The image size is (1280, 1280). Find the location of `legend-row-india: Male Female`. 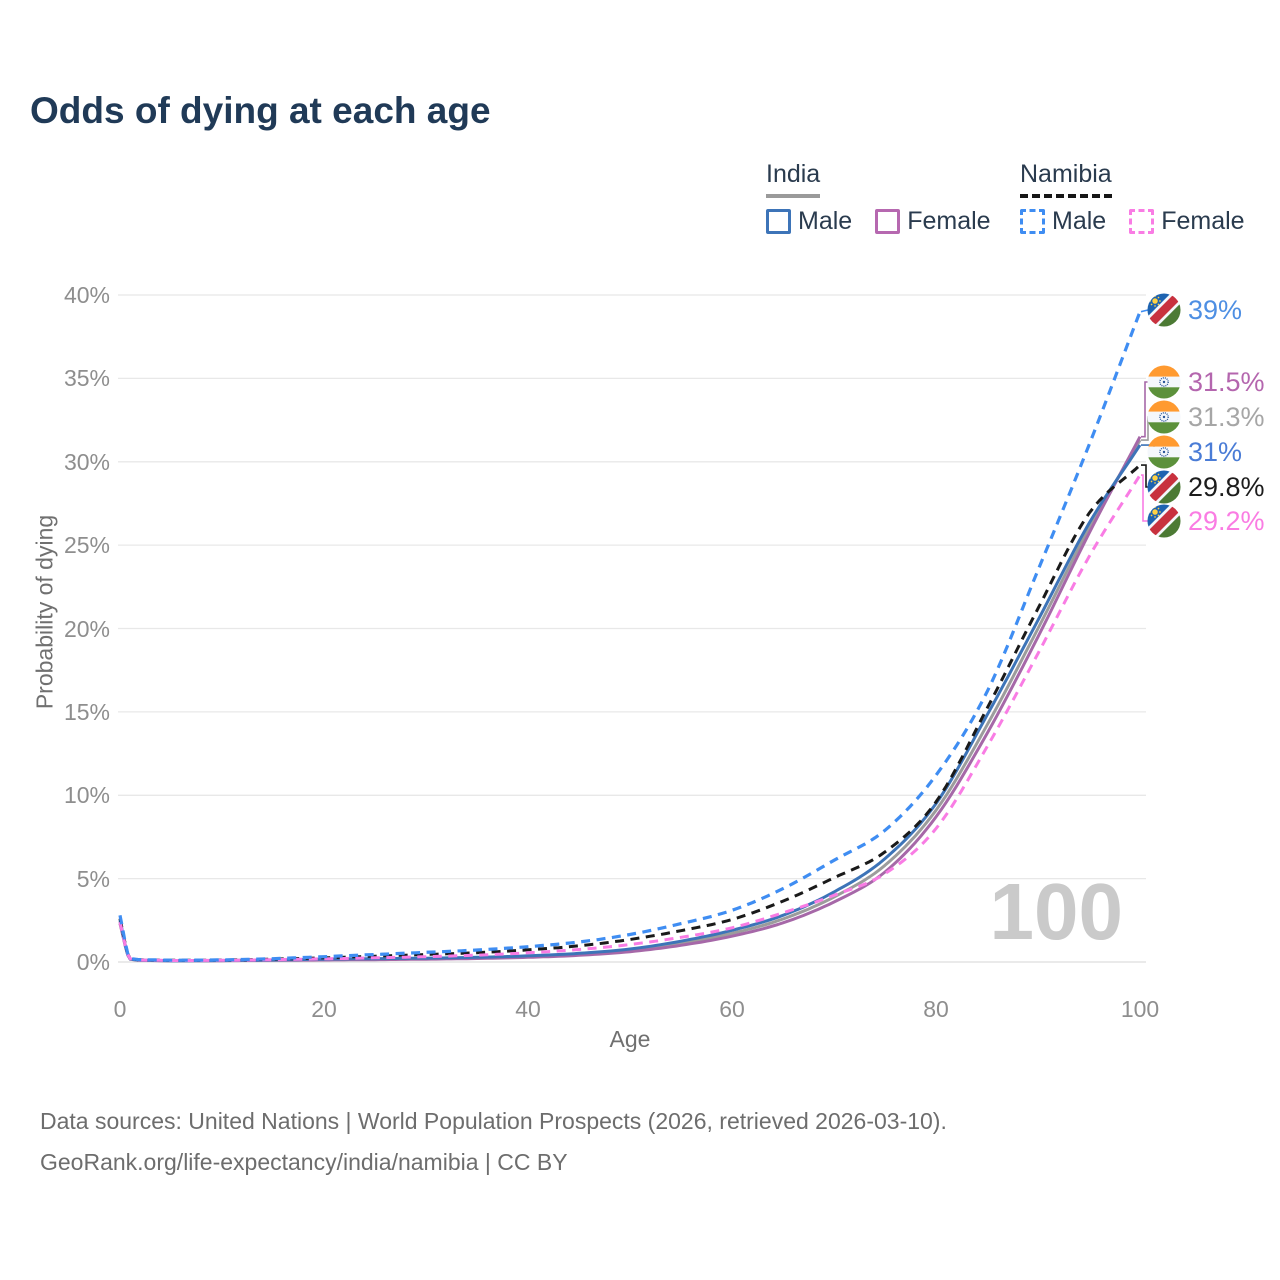

legend-row-india: Male Female is located at coordinates (890, 221).